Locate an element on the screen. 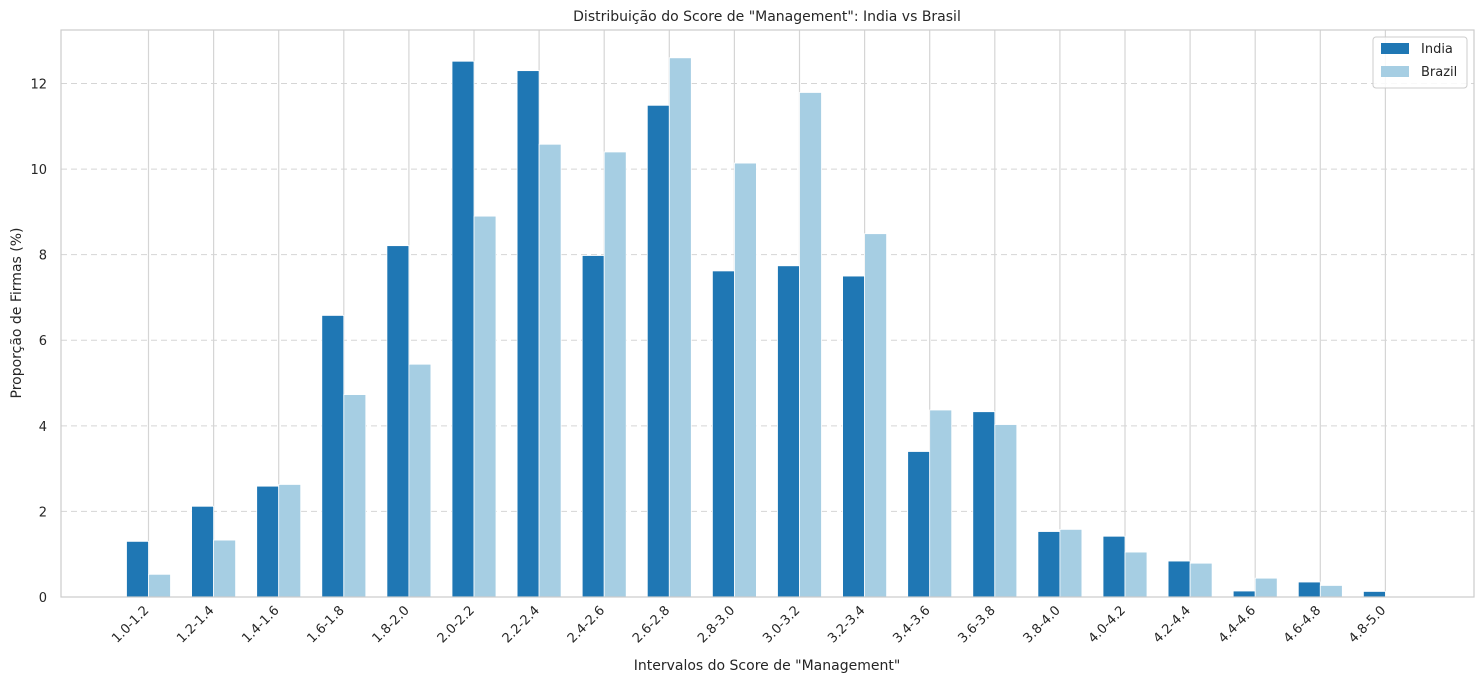  y-tick-label: 10 is located at coordinates (38, 170).